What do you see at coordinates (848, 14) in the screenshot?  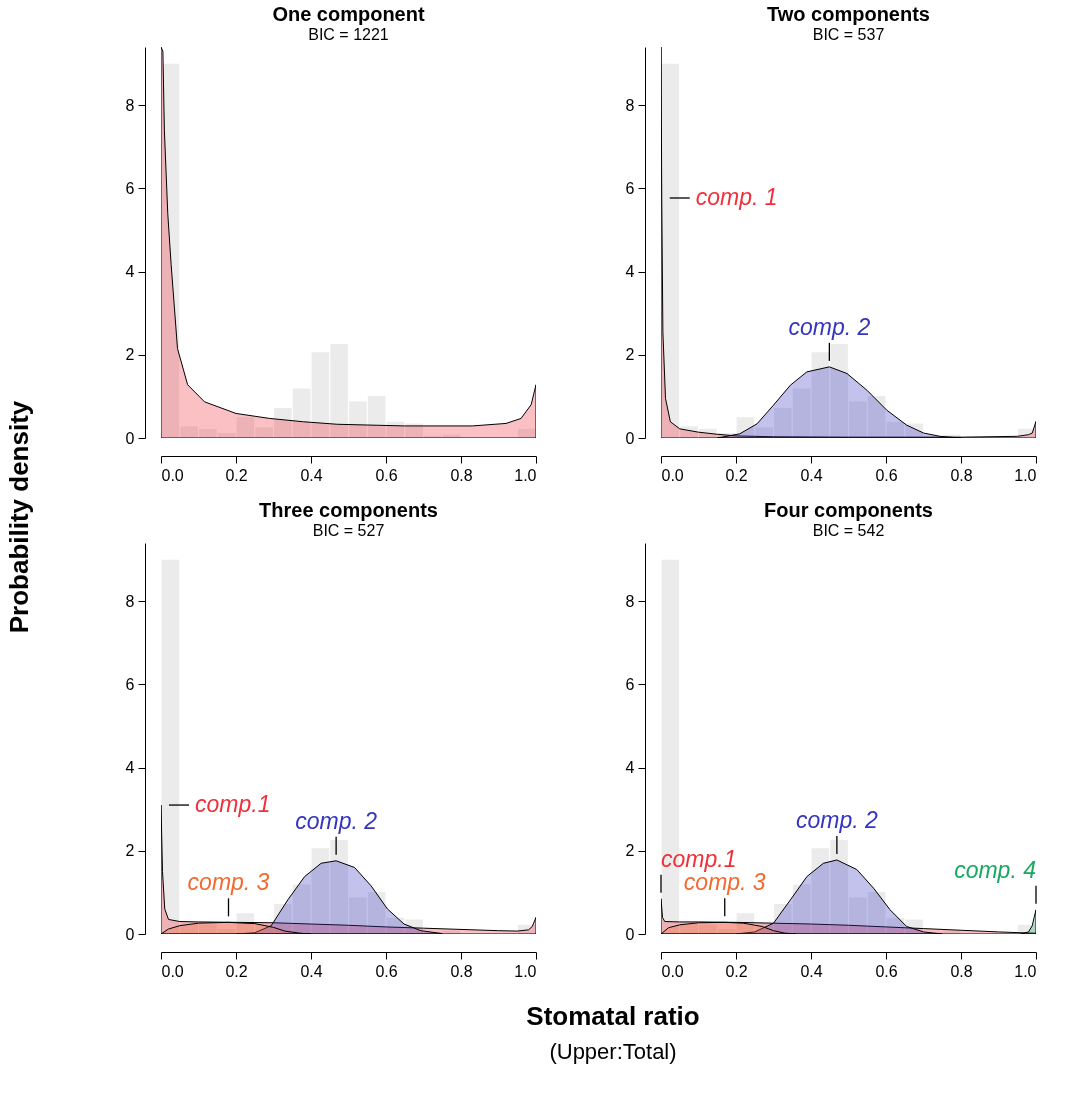 I see `chart-title: Two components` at bounding box center [848, 14].